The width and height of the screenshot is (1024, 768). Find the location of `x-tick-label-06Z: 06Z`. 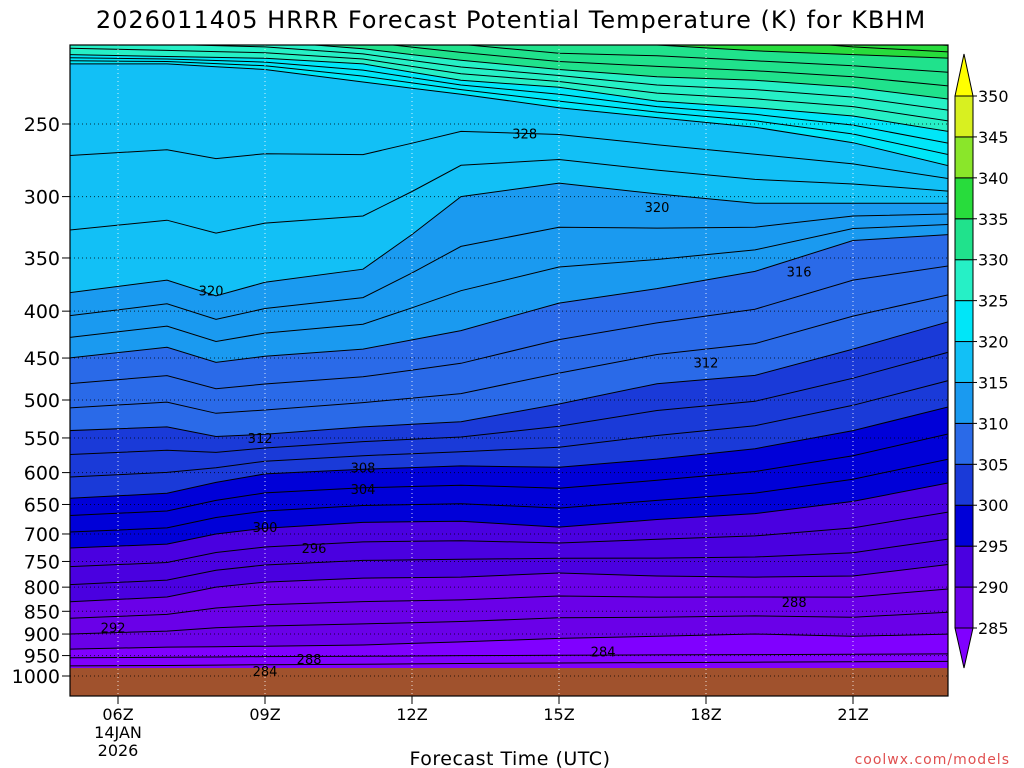

x-tick-label-06Z: 06Z is located at coordinates (117, 714).